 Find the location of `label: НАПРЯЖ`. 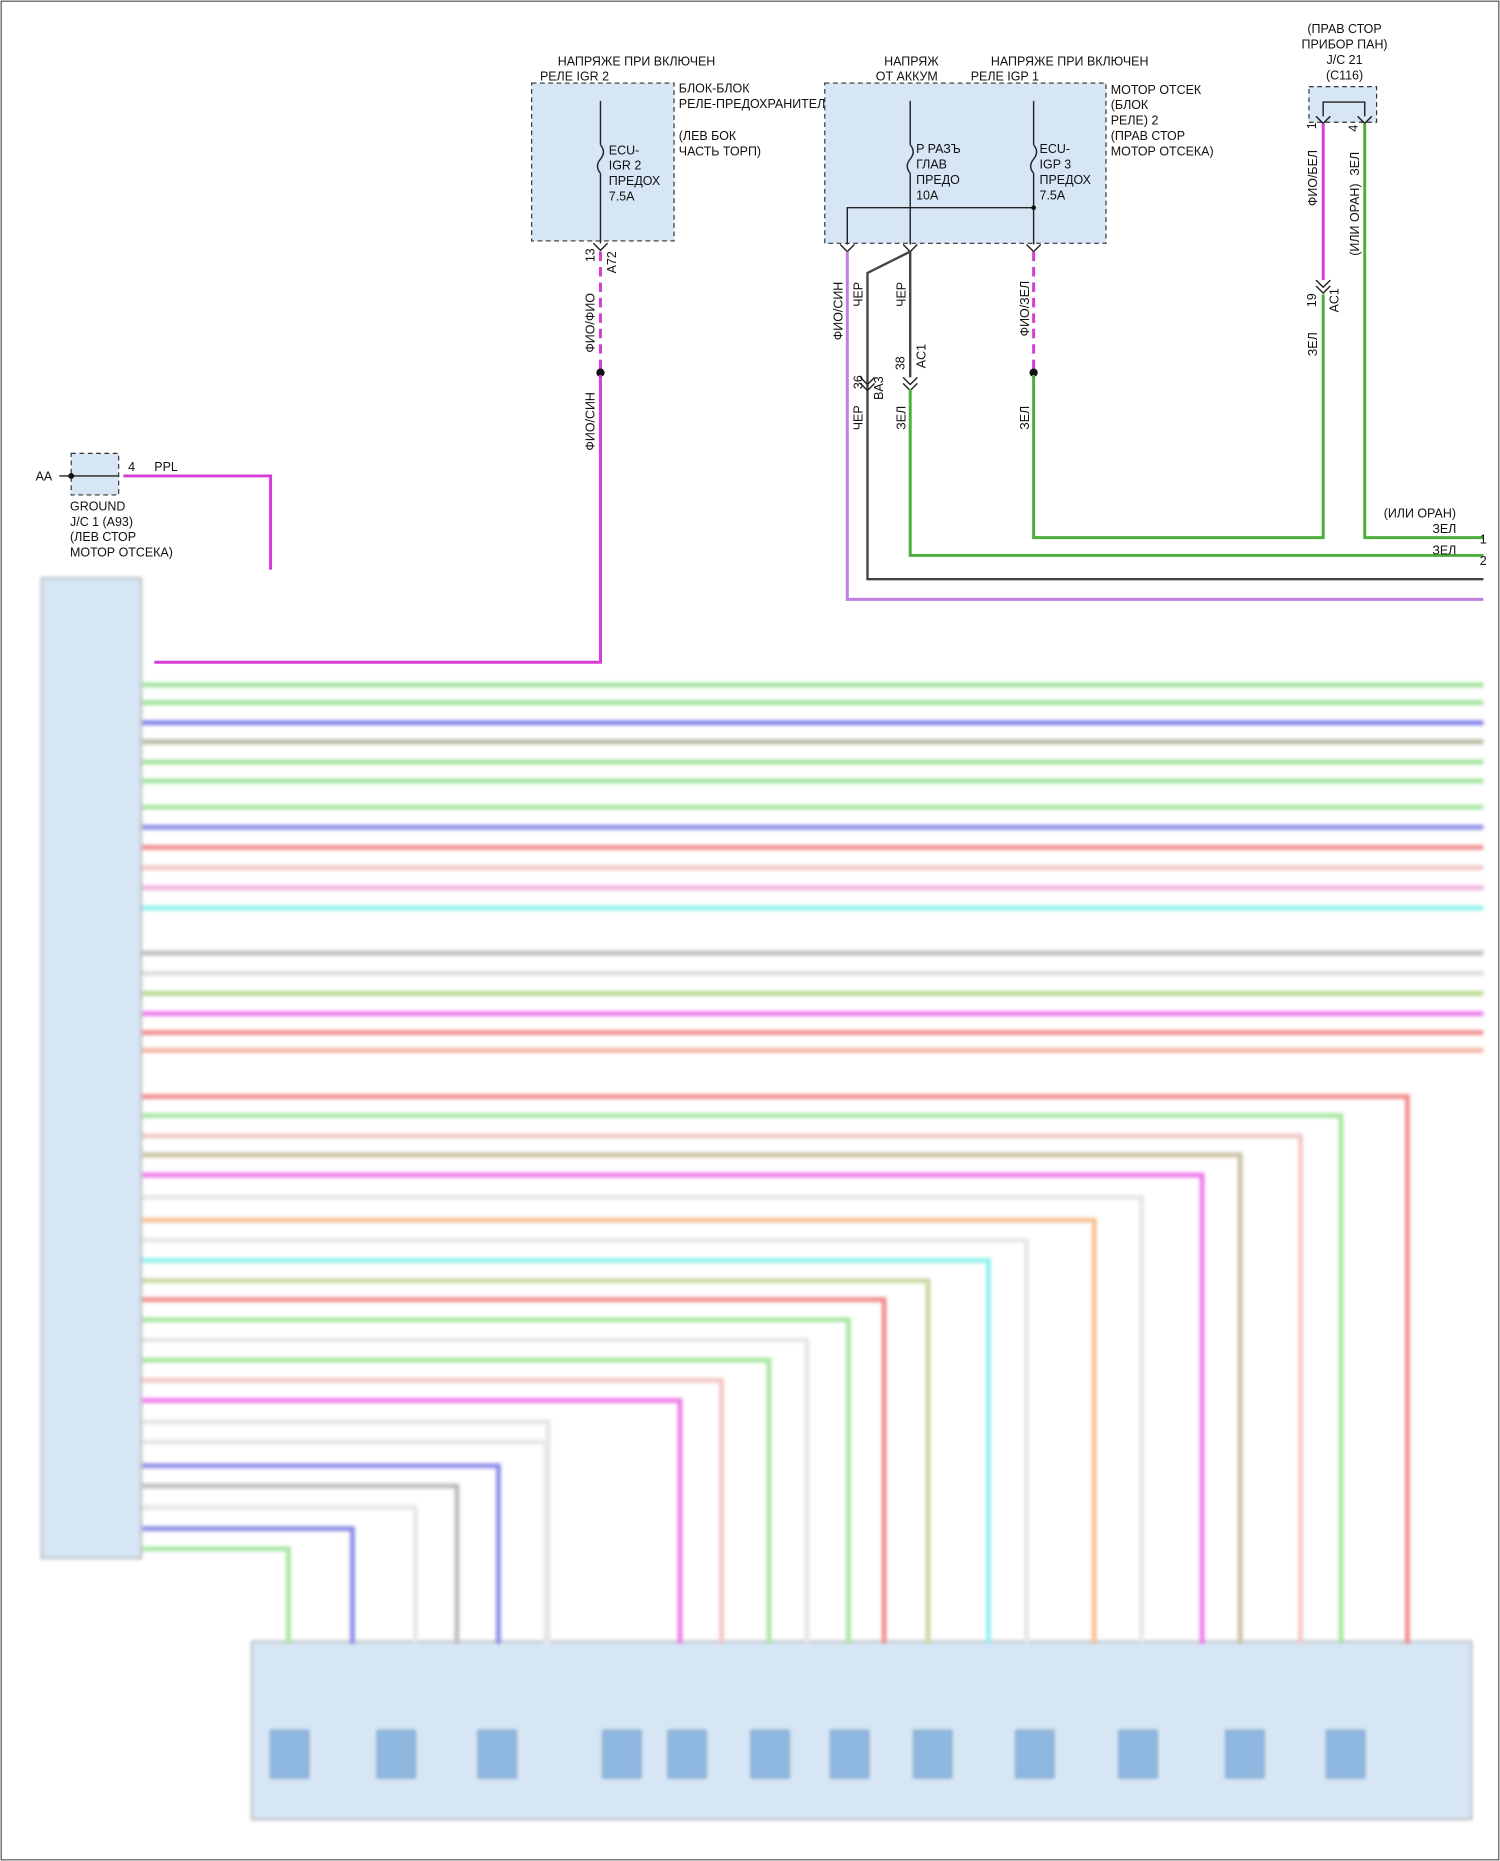

label: НАПРЯЖ is located at coordinates (911, 61).